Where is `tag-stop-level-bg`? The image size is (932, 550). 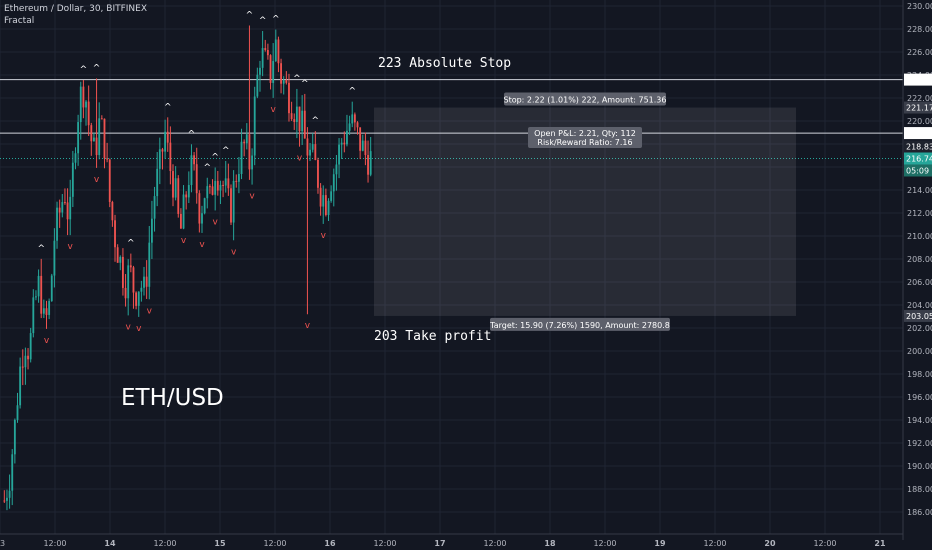
tag-stop-level-bg is located at coordinates (918, 107).